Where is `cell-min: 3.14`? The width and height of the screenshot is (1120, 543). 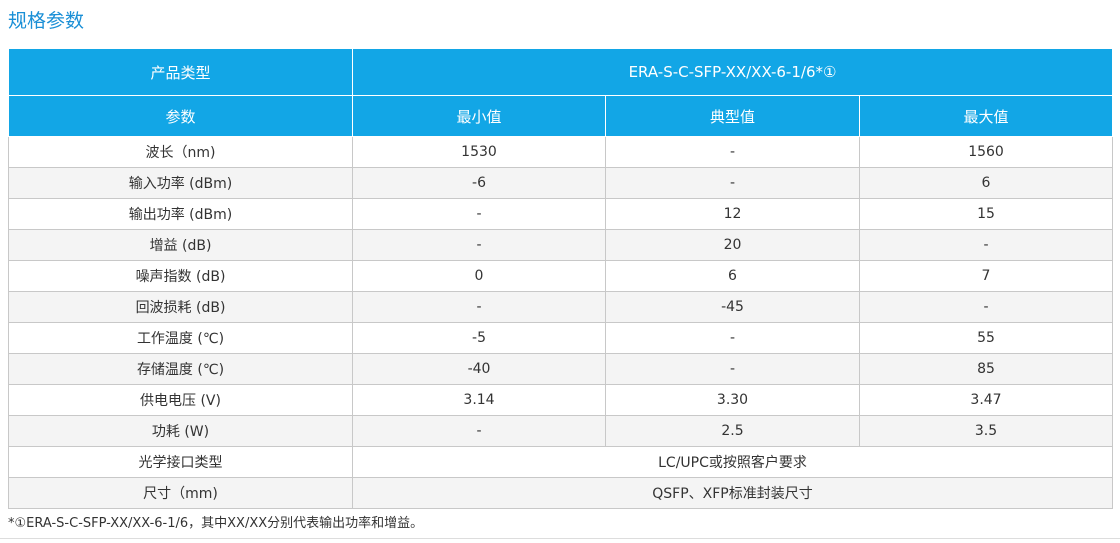
cell-min: 3.14 is located at coordinates (479, 400).